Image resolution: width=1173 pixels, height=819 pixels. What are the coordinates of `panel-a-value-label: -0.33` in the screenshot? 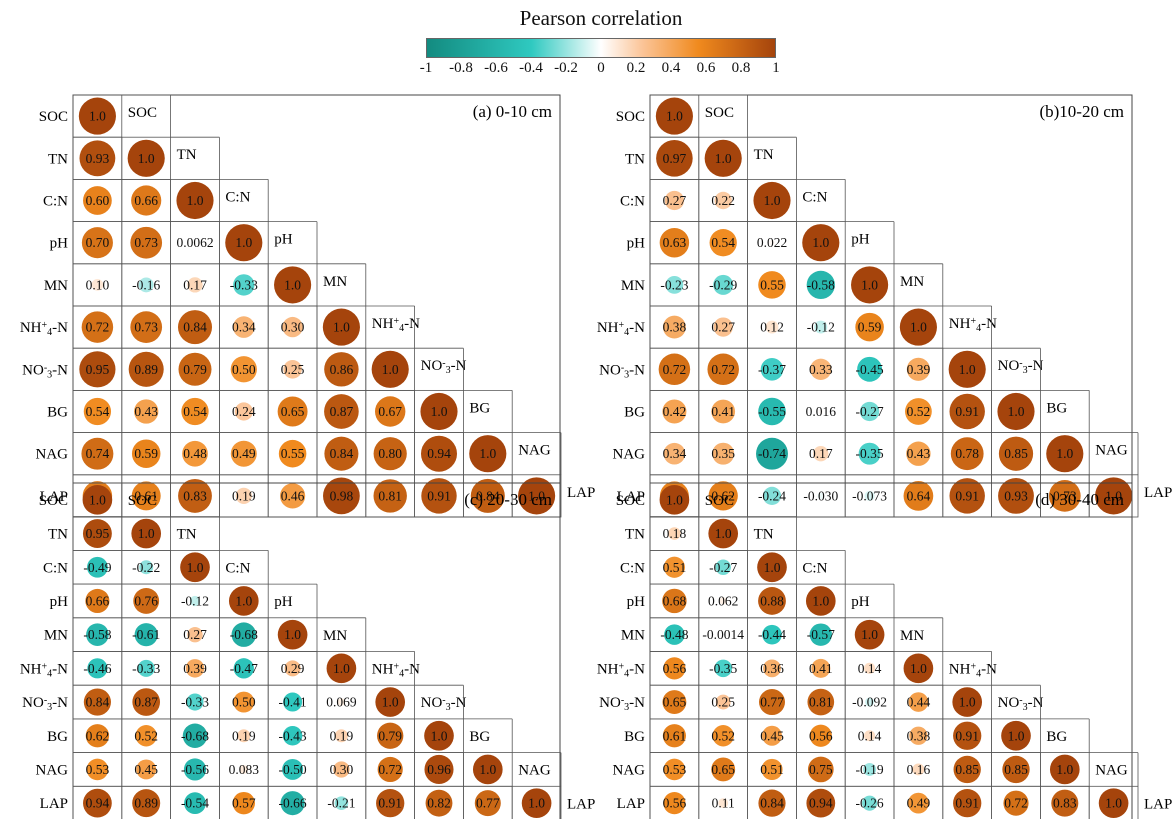 It's located at (244, 284).